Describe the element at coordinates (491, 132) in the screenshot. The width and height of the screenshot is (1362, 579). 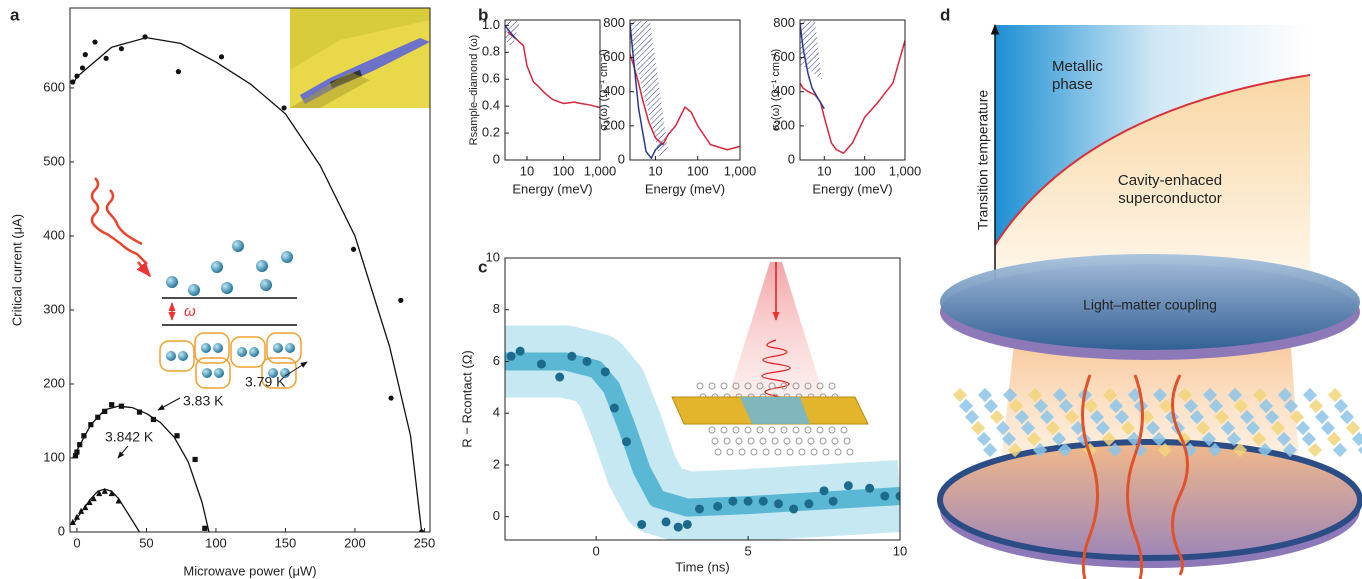
I see `y-tick-label: 0.2` at that location.